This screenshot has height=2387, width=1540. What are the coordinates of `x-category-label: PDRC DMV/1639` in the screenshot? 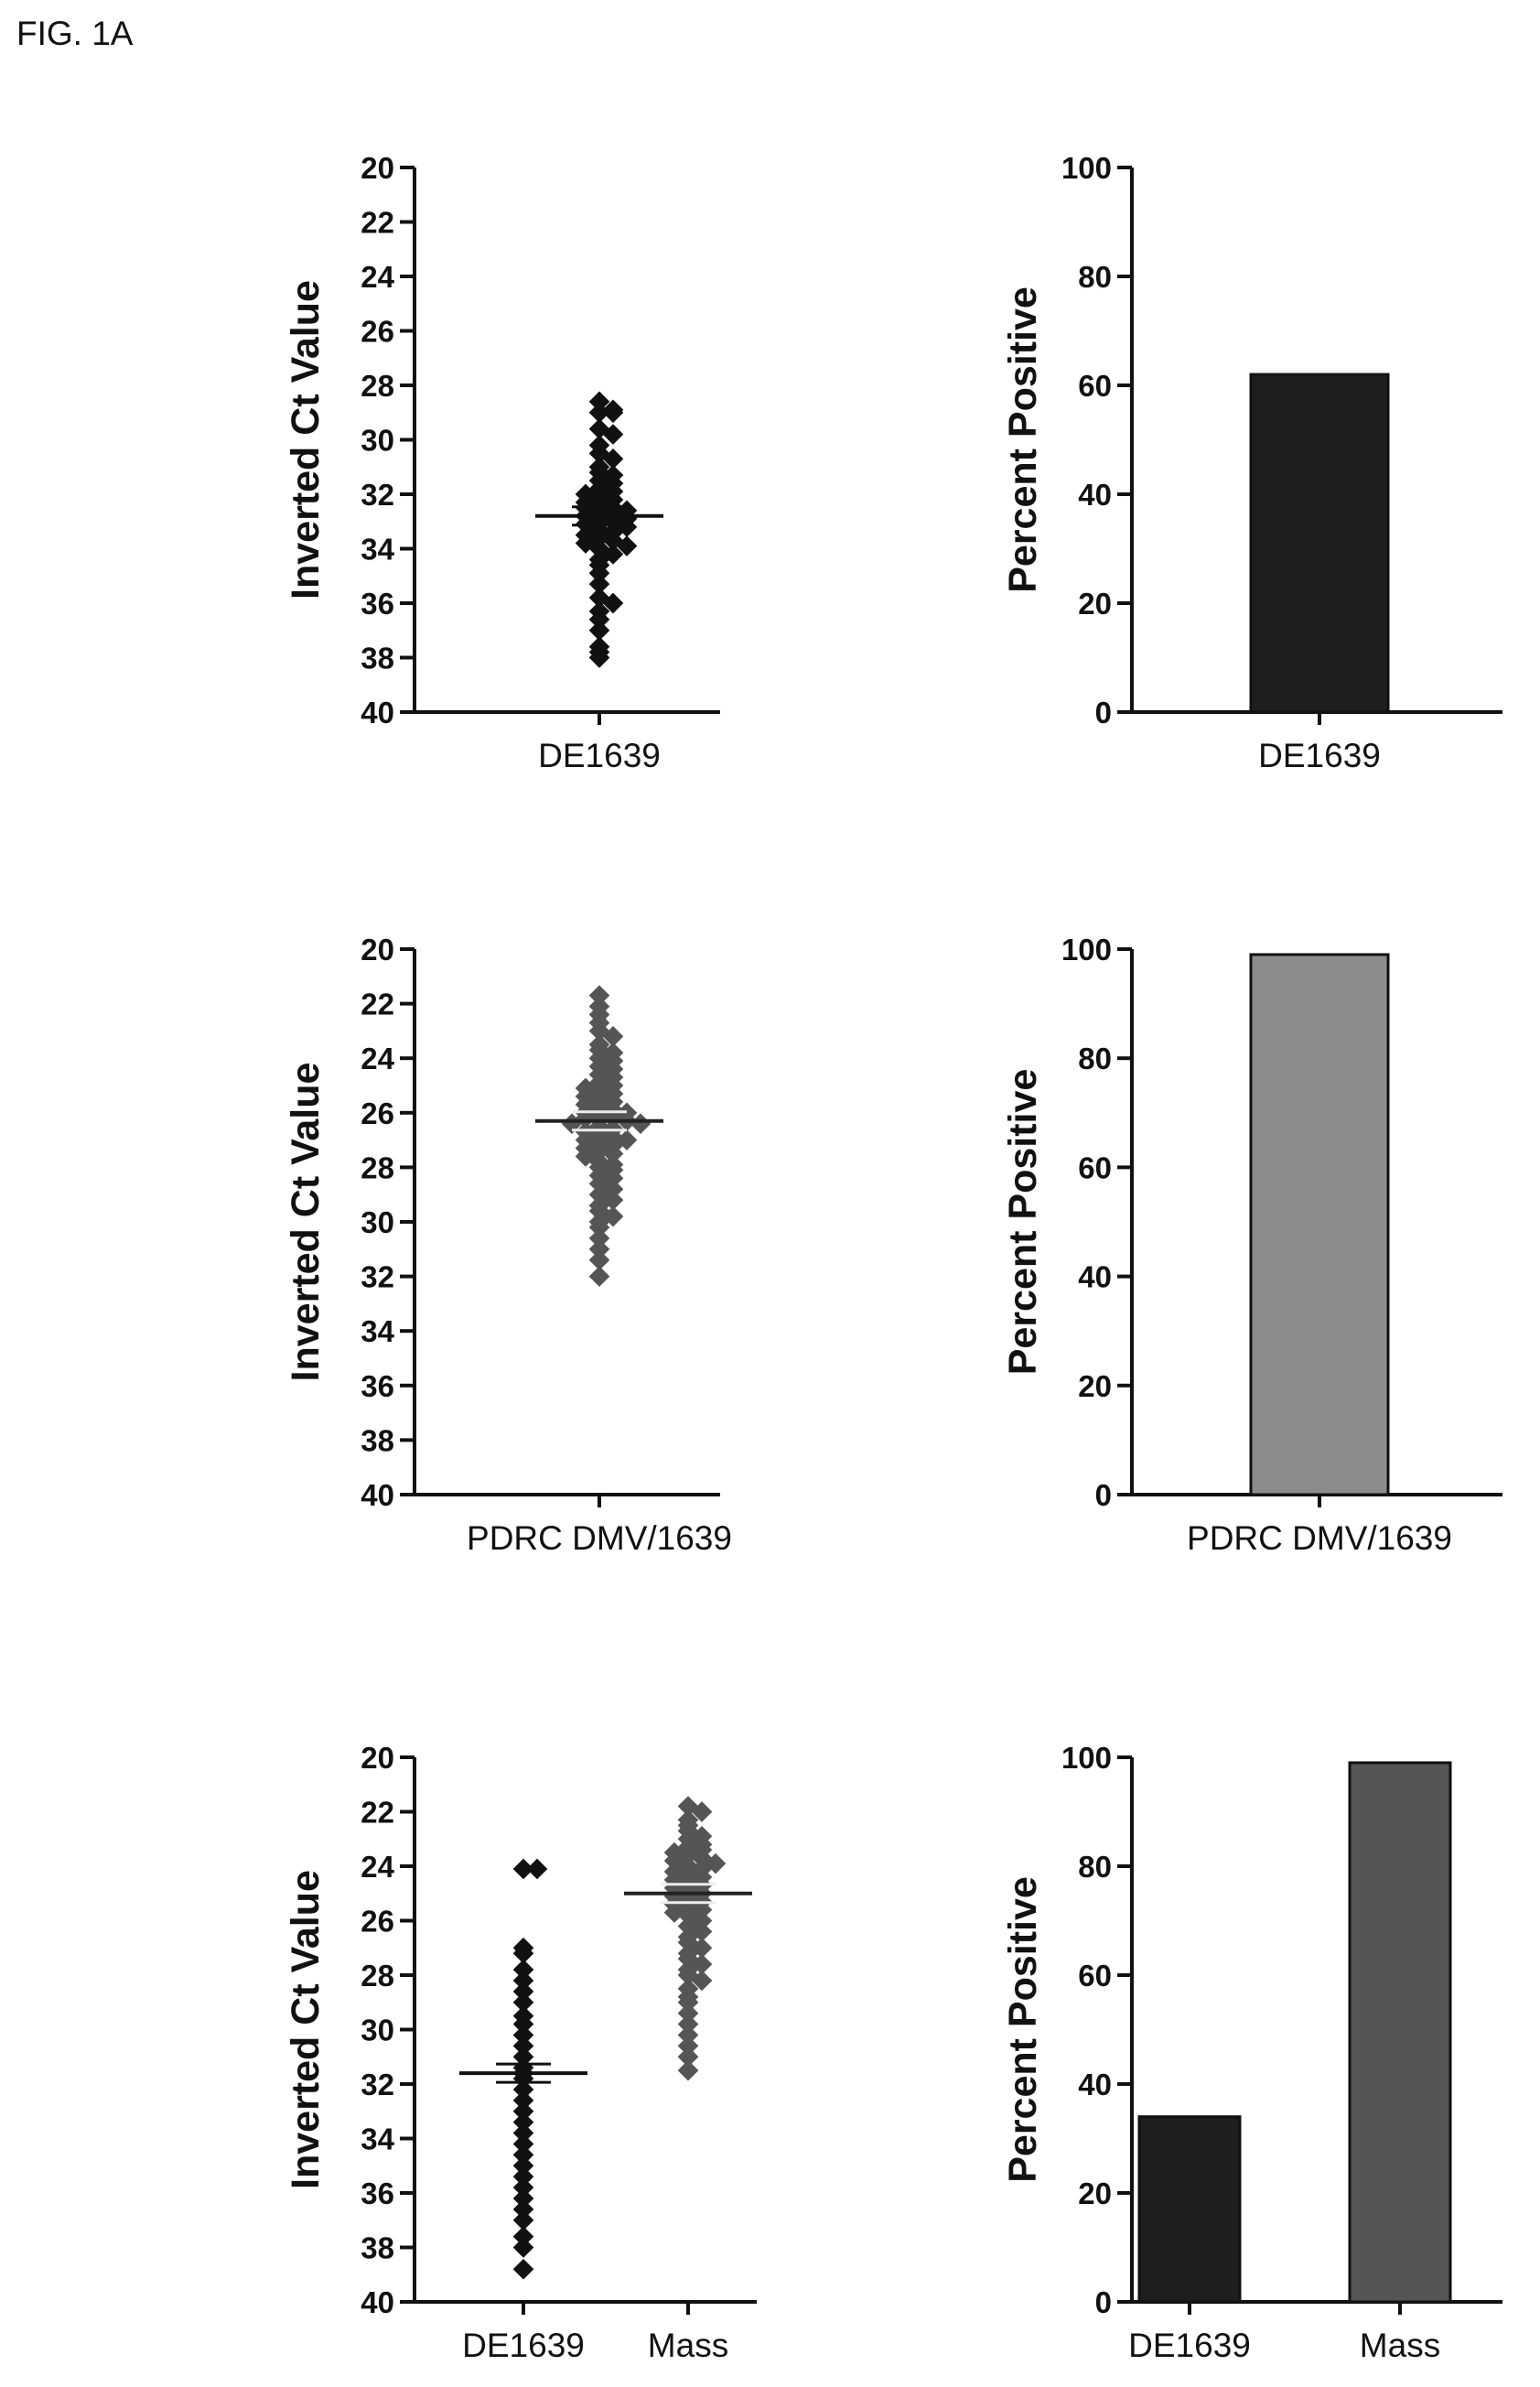 It's located at (1319, 1538).